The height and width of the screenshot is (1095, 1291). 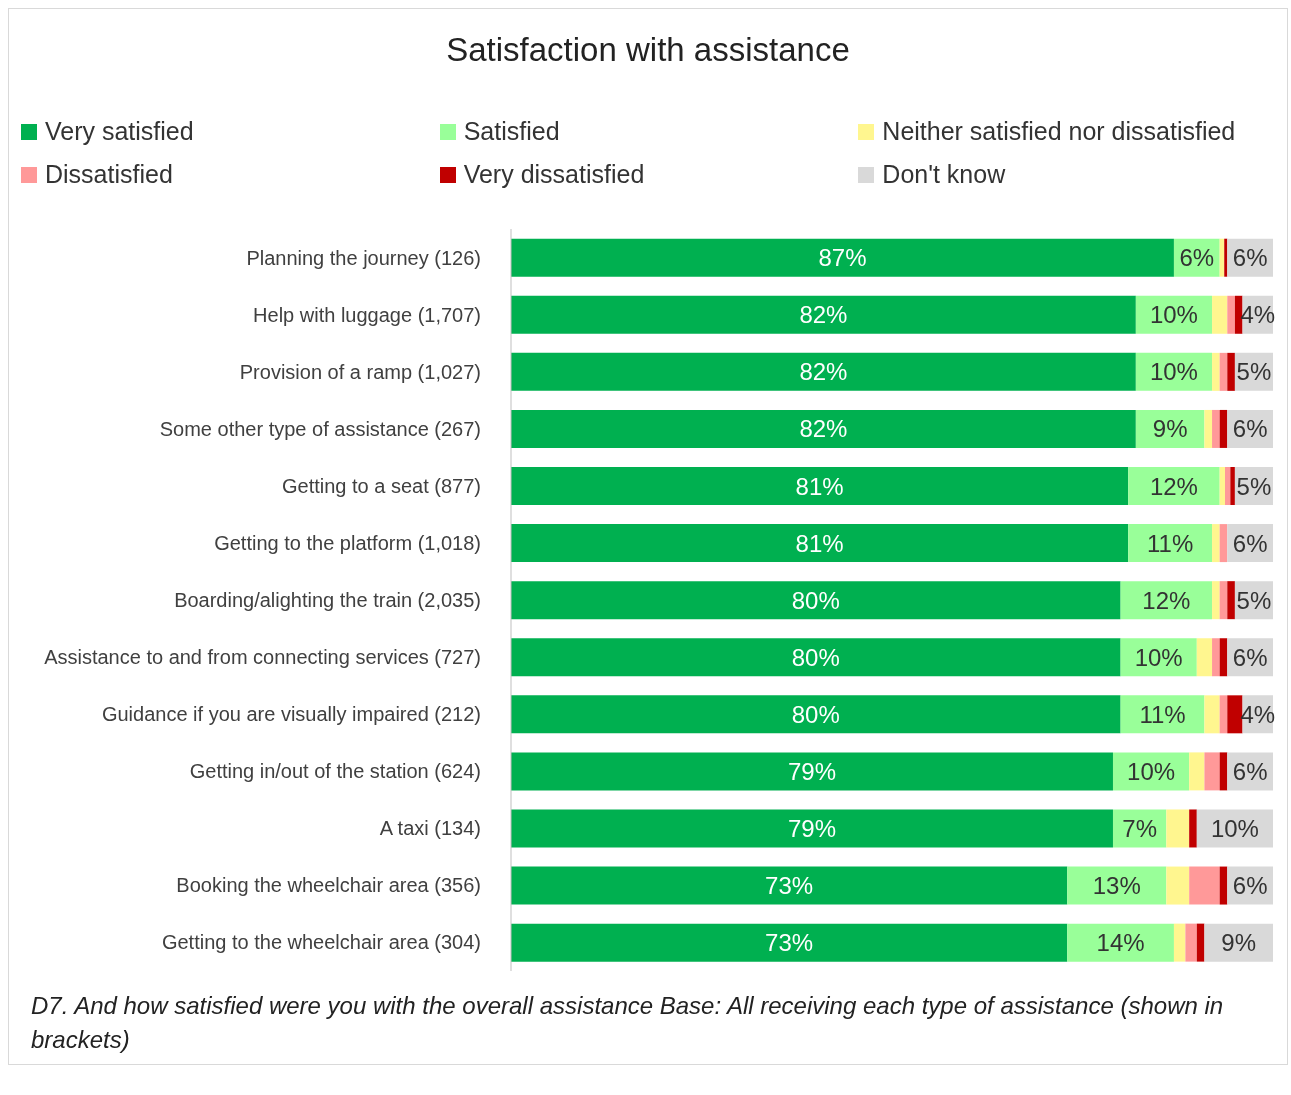 What do you see at coordinates (262, 657) in the screenshot?
I see `y-tick-label: Assistance to and from connecting services (727)` at bounding box center [262, 657].